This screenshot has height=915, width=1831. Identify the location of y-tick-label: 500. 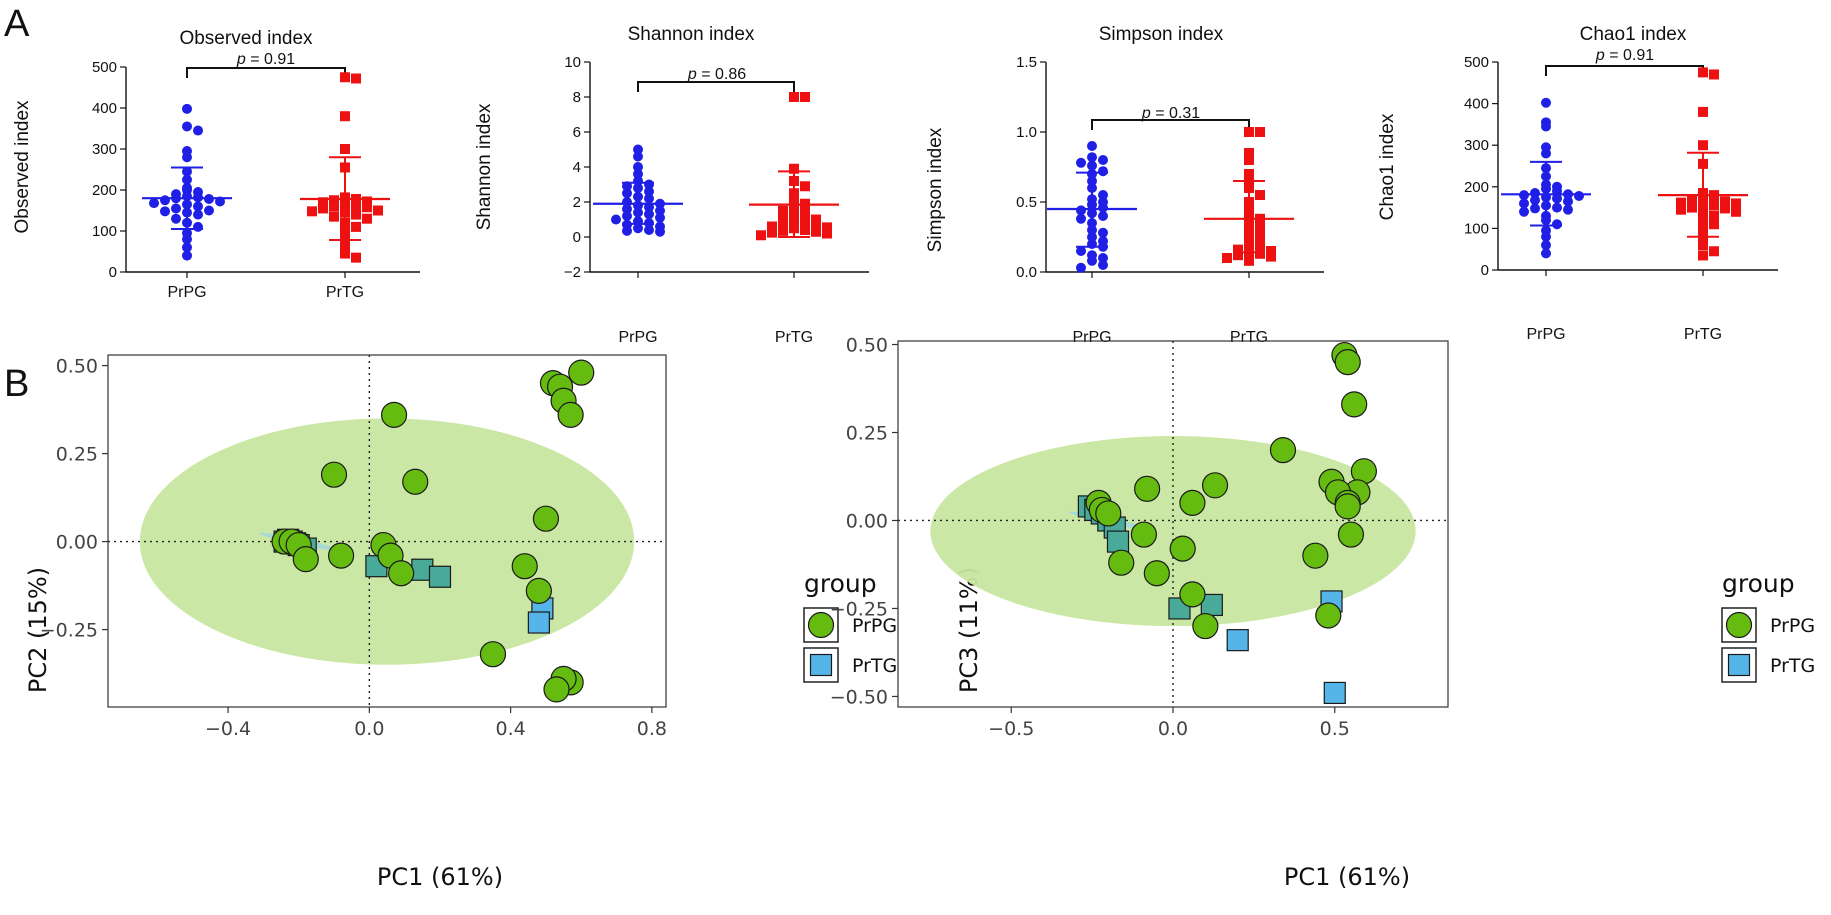
(1476, 62).